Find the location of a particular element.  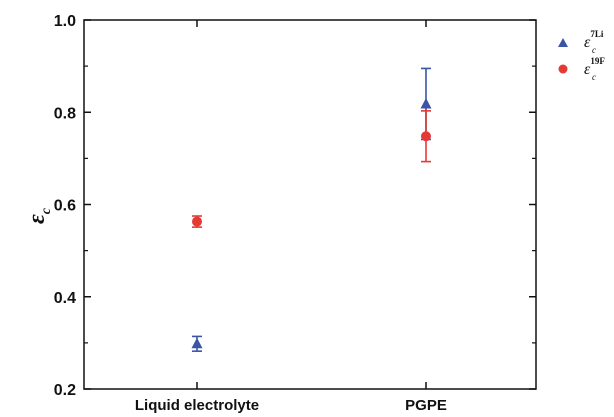

legend-item-19f: ε19F c is located at coordinates (581, 69).